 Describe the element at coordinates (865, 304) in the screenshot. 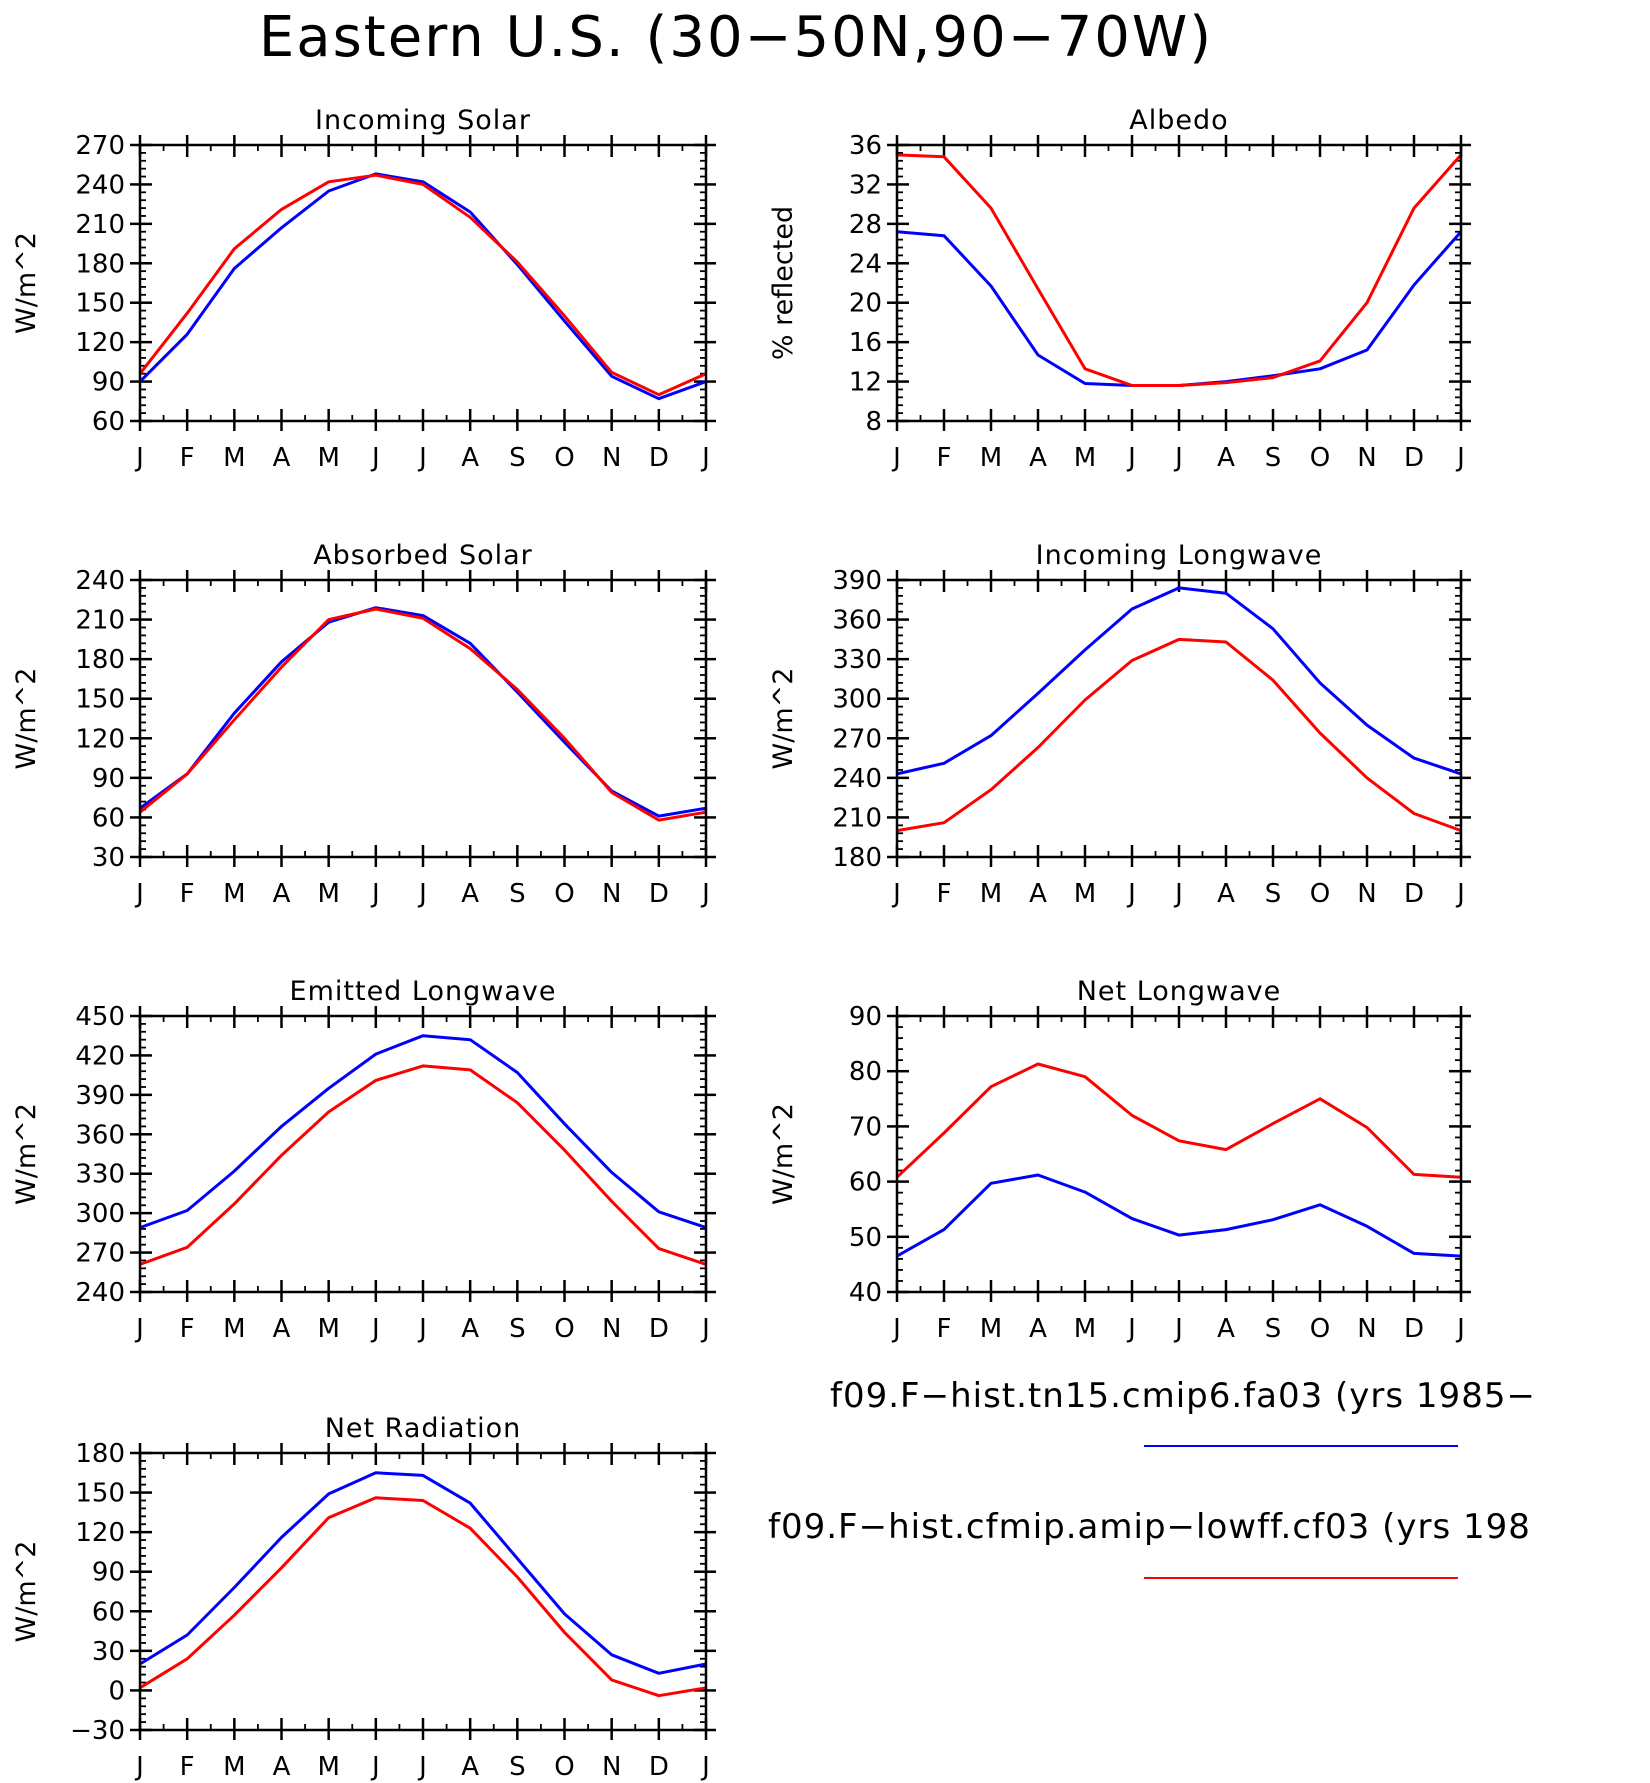

I see `y-tick-label: 20` at that location.